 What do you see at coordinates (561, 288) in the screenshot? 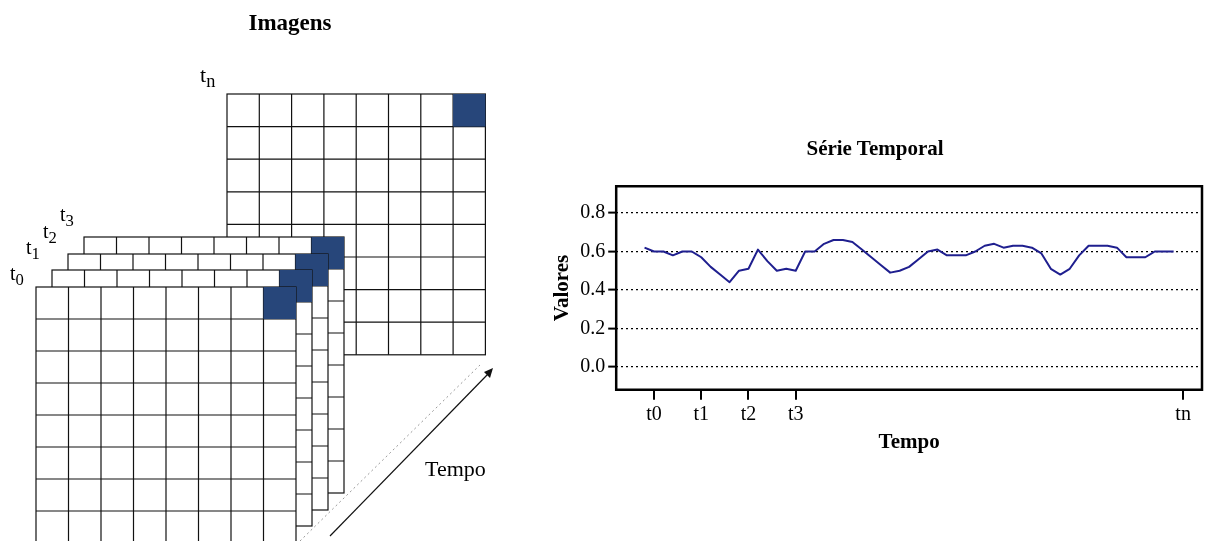
I see `y-axis-title: Valores` at bounding box center [561, 288].